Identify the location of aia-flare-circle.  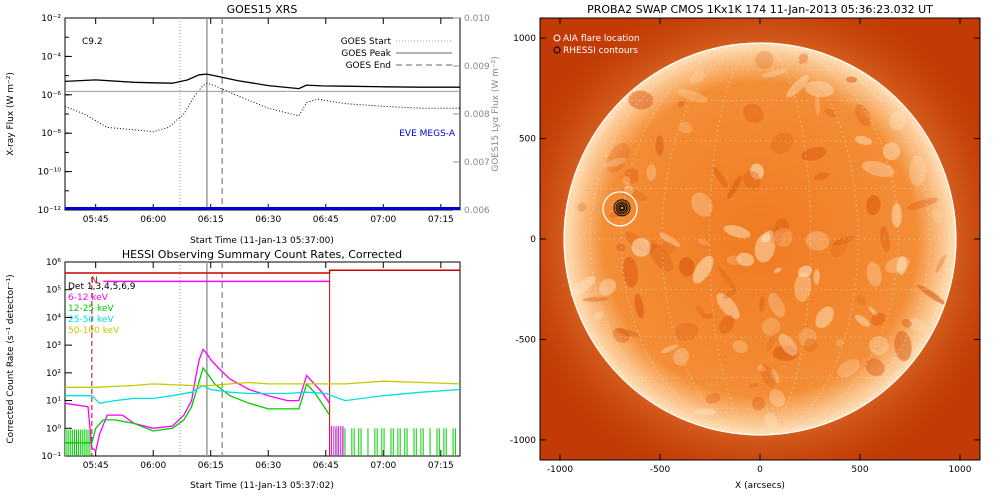
(620, 209).